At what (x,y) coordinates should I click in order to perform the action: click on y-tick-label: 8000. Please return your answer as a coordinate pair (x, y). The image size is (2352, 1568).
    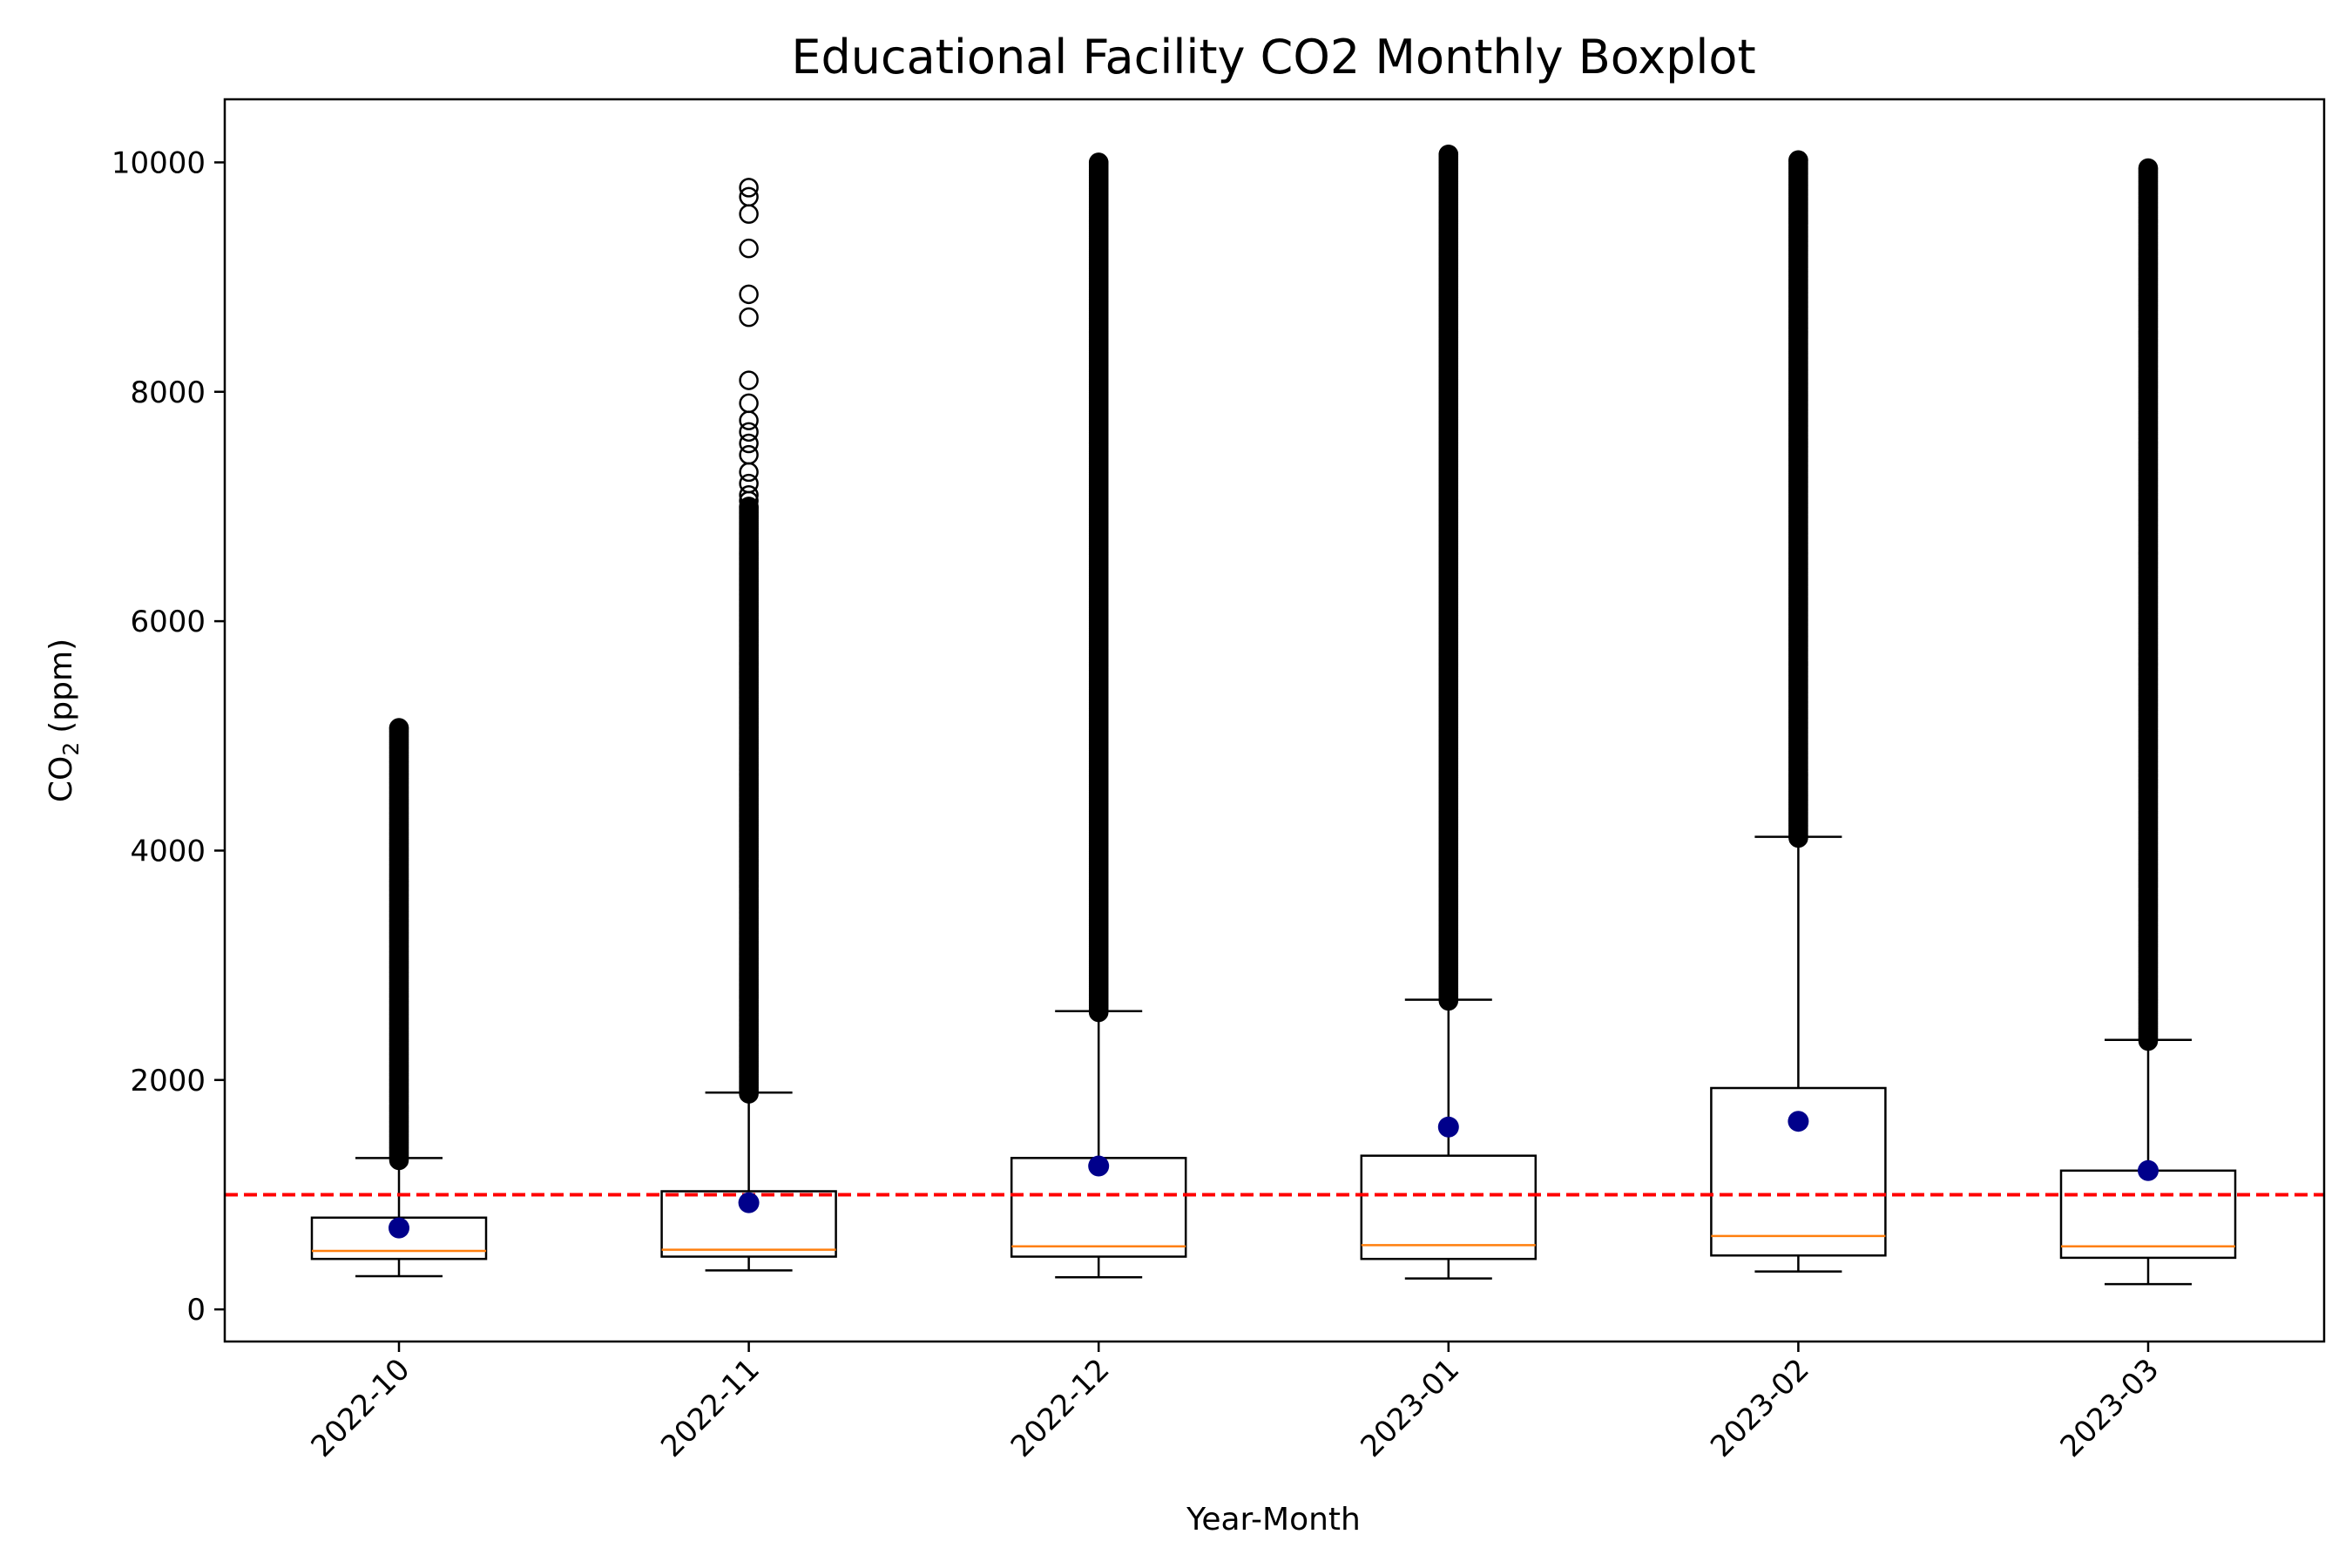
    Looking at the image, I should click on (168, 393).